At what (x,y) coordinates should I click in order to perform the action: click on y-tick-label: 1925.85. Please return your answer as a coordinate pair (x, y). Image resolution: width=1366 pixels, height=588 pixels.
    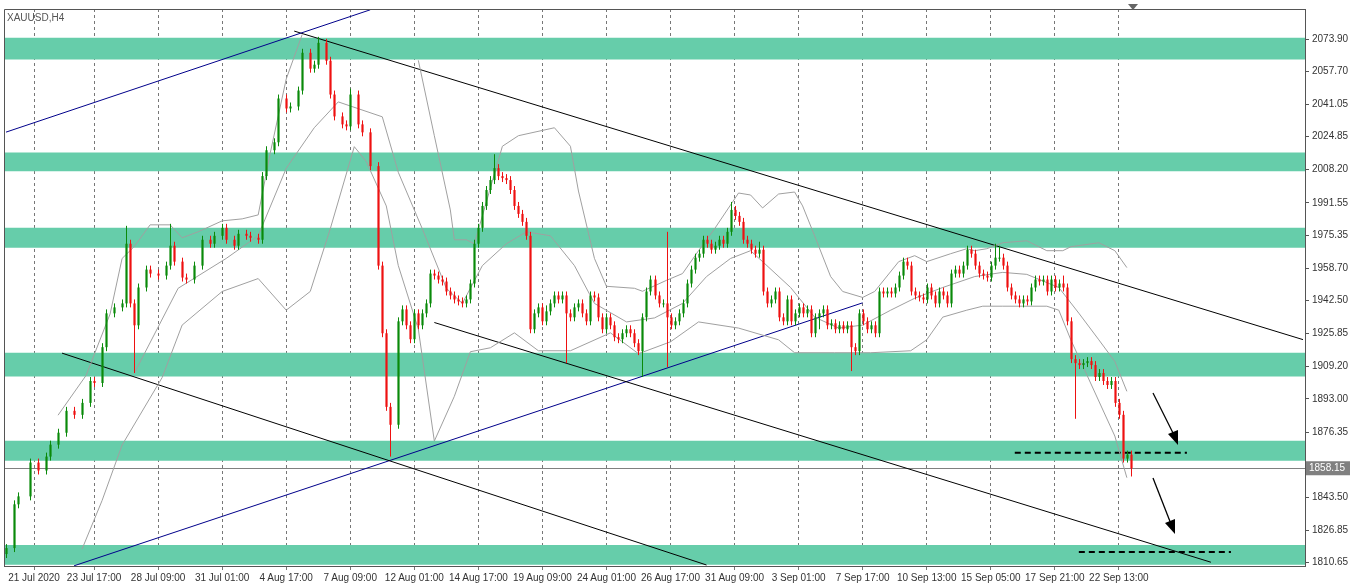
    Looking at the image, I should click on (1330, 333).